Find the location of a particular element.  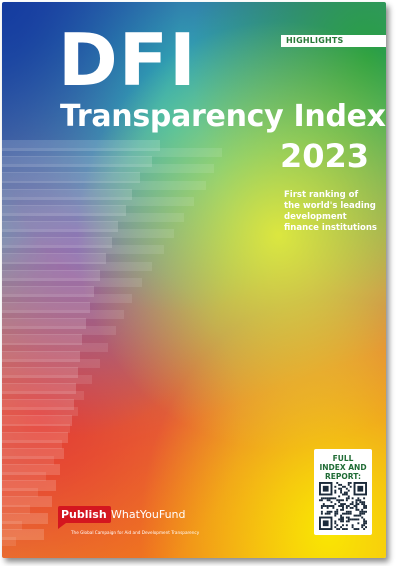

qr-code-icon is located at coordinates (343, 506).